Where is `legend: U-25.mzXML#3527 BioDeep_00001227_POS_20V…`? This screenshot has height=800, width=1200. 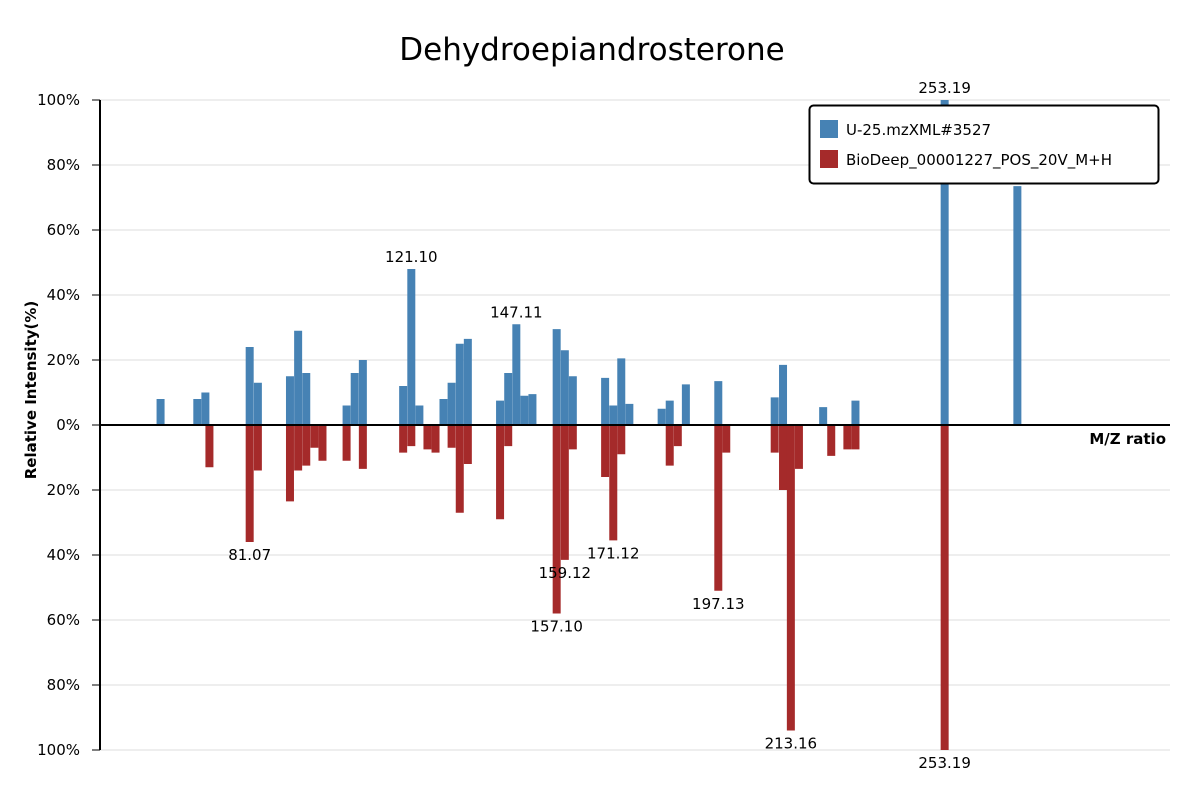
legend: U-25.mzXML#3527 BioDeep_00001227_POS_20V… is located at coordinates (984, 144).